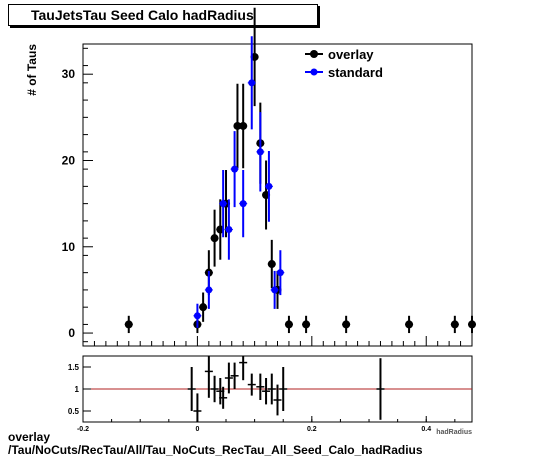 This screenshot has width=546, height=462. What do you see at coordinates (69, 160) in the screenshot?
I see `y-tick-label: 20` at bounding box center [69, 160].